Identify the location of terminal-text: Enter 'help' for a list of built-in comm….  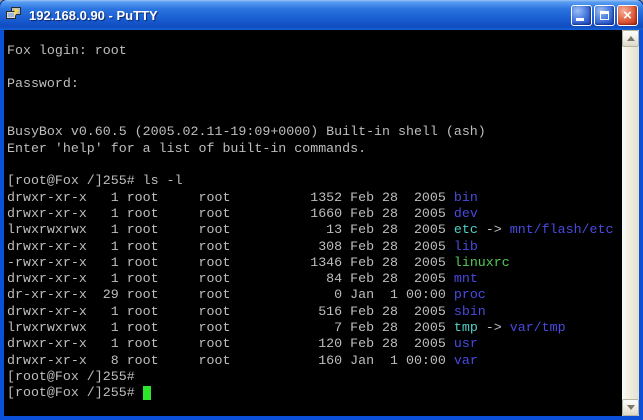
(187, 148).